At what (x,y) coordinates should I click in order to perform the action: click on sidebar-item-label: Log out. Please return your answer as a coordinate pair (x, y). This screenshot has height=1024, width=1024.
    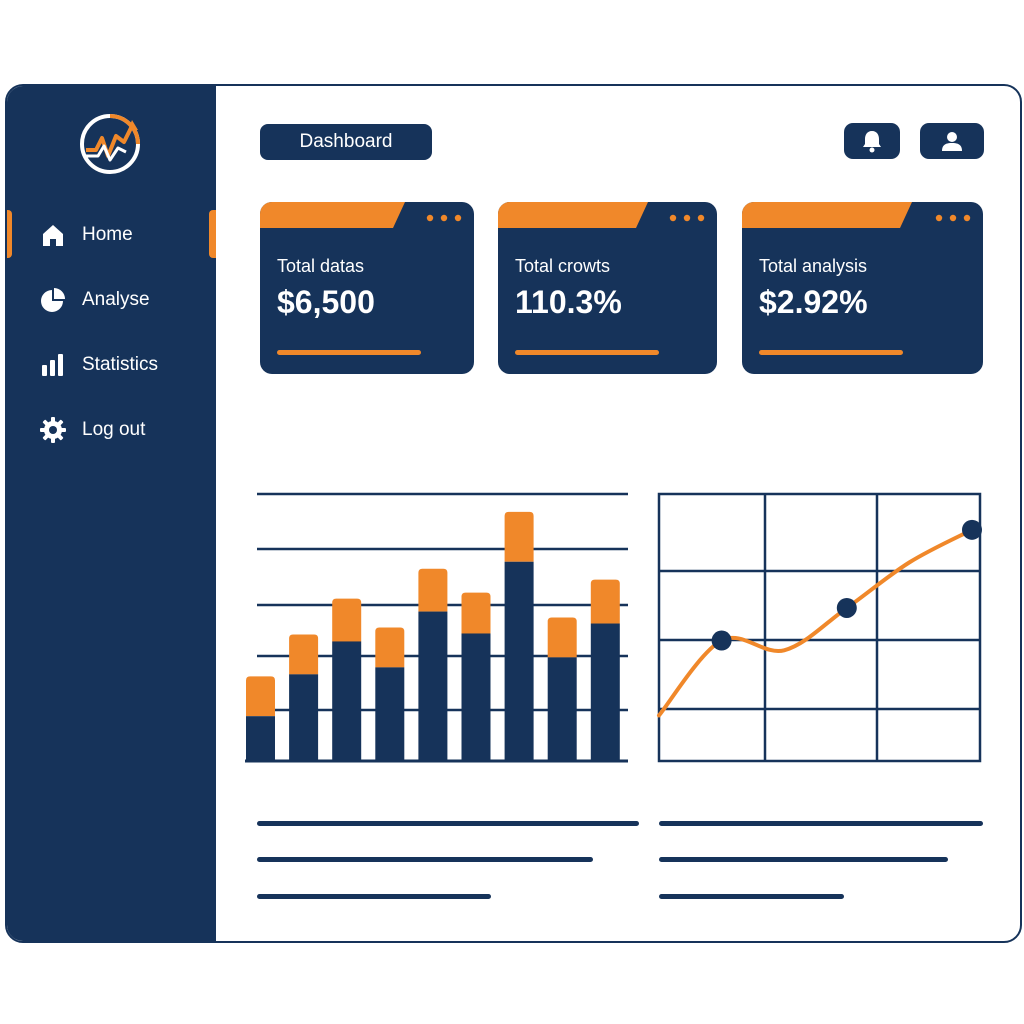
    Looking at the image, I should click on (114, 429).